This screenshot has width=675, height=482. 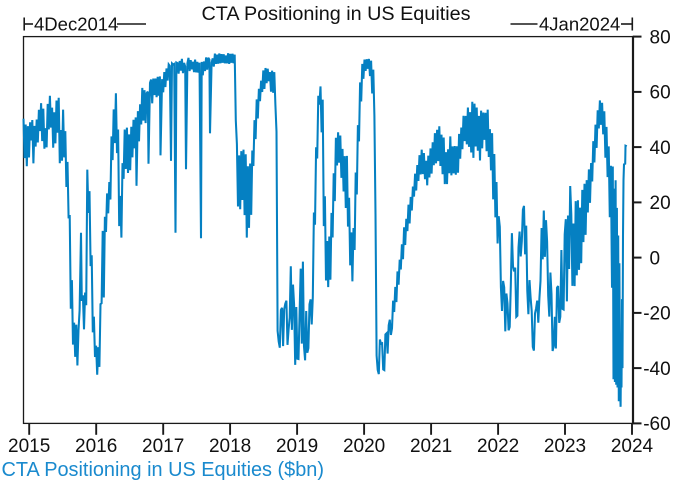 What do you see at coordinates (431, 446) in the screenshot?
I see `svg-text: 2021` at bounding box center [431, 446].